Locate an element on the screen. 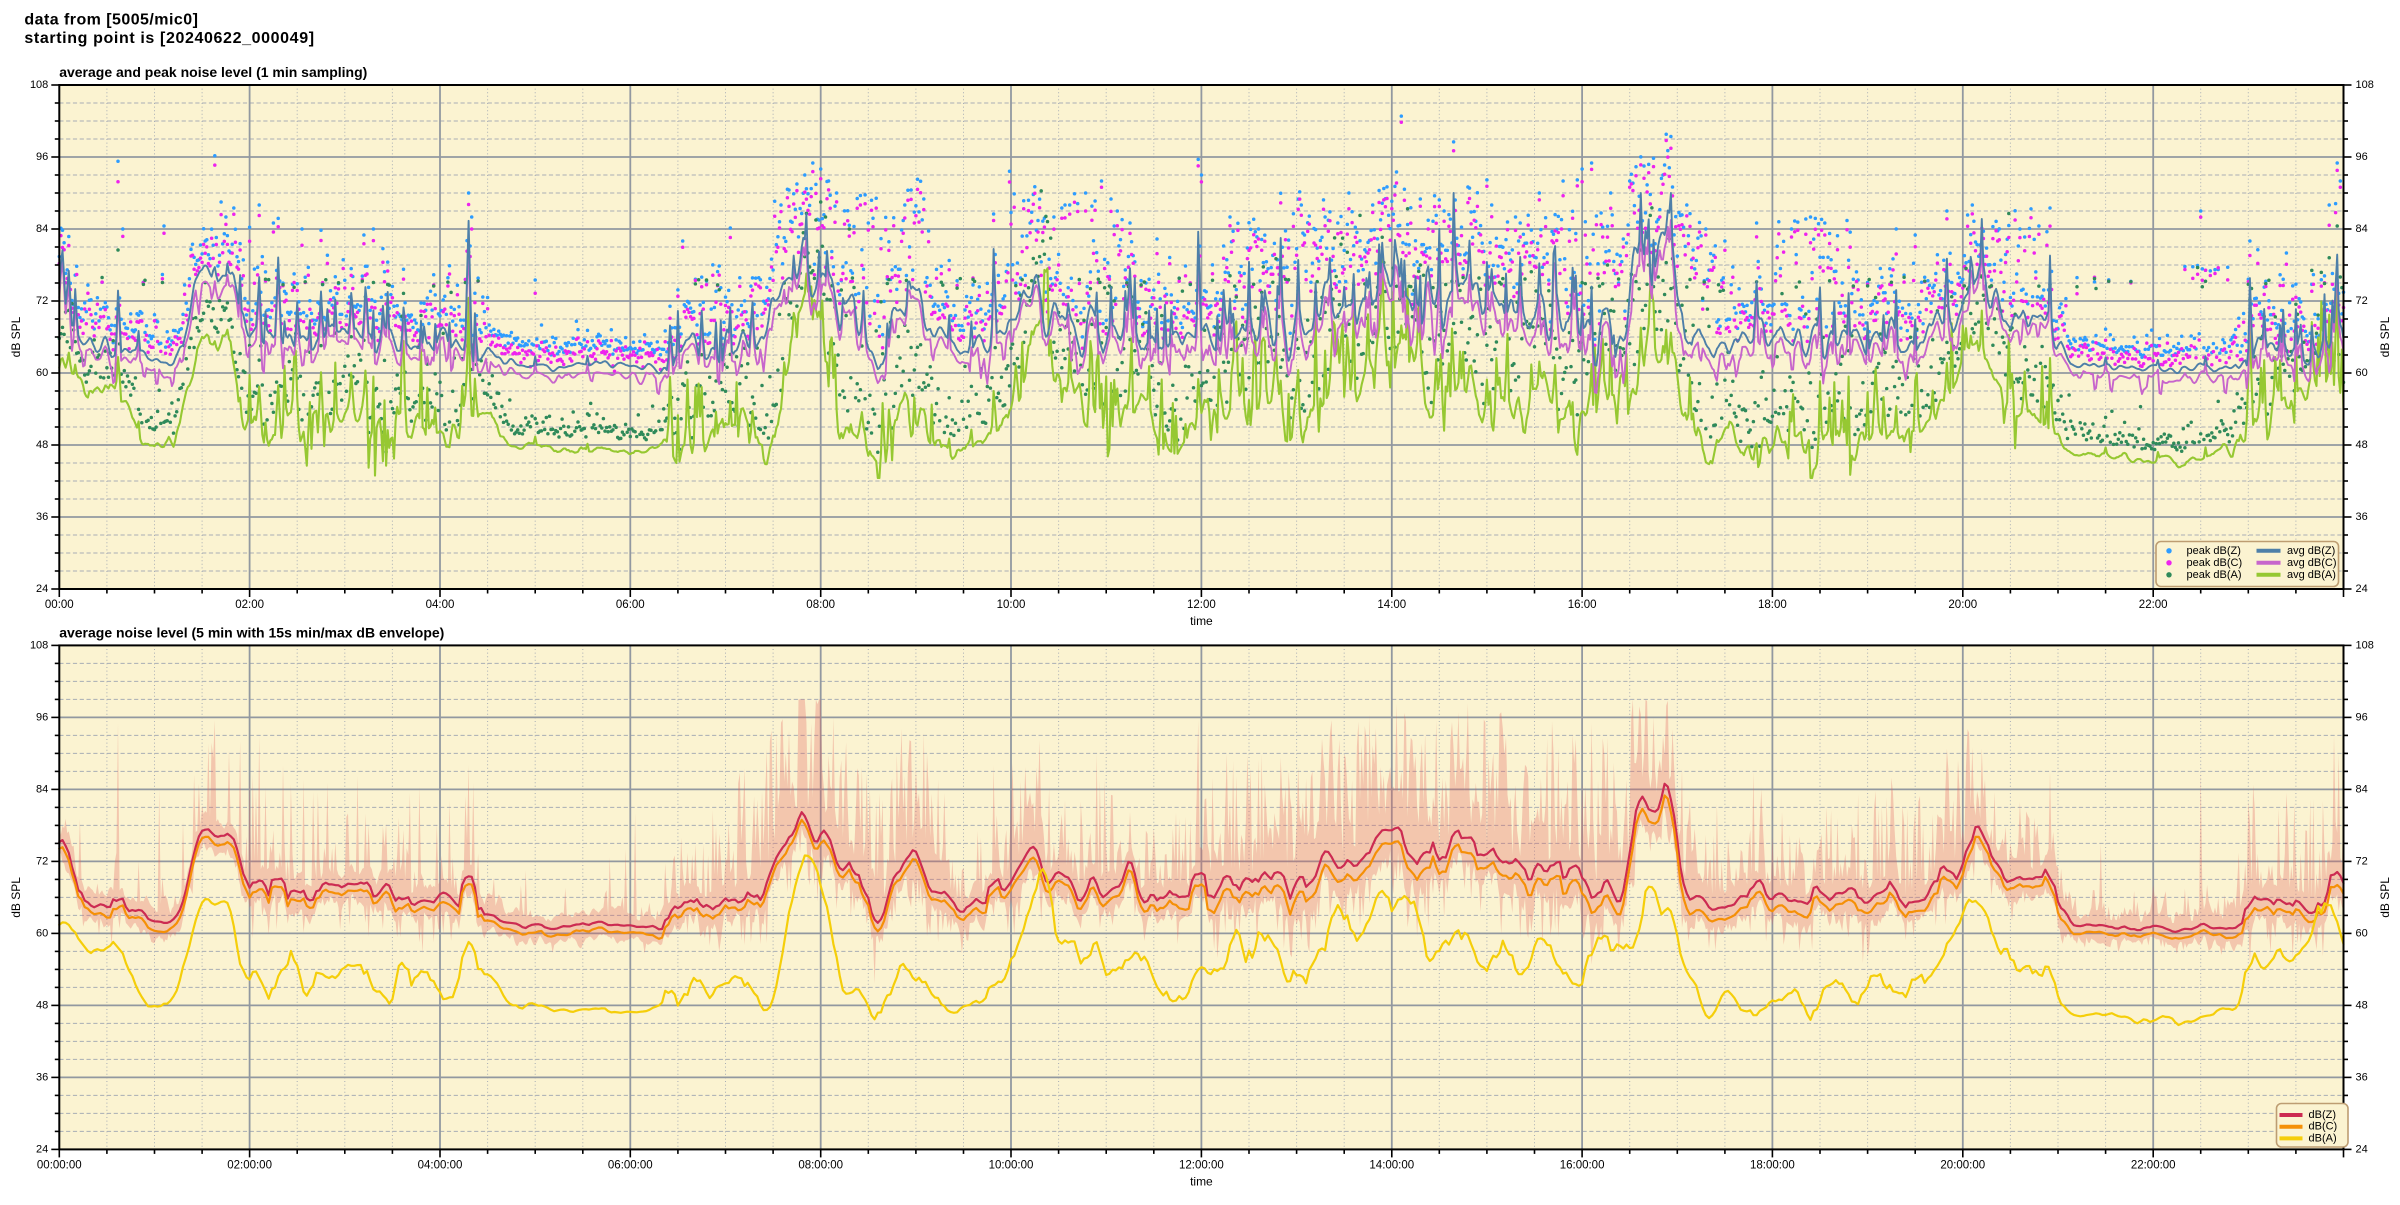 This screenshot has width=2400, height=1205. svg-text: 12:00 is located at coordinates (1201, 605).